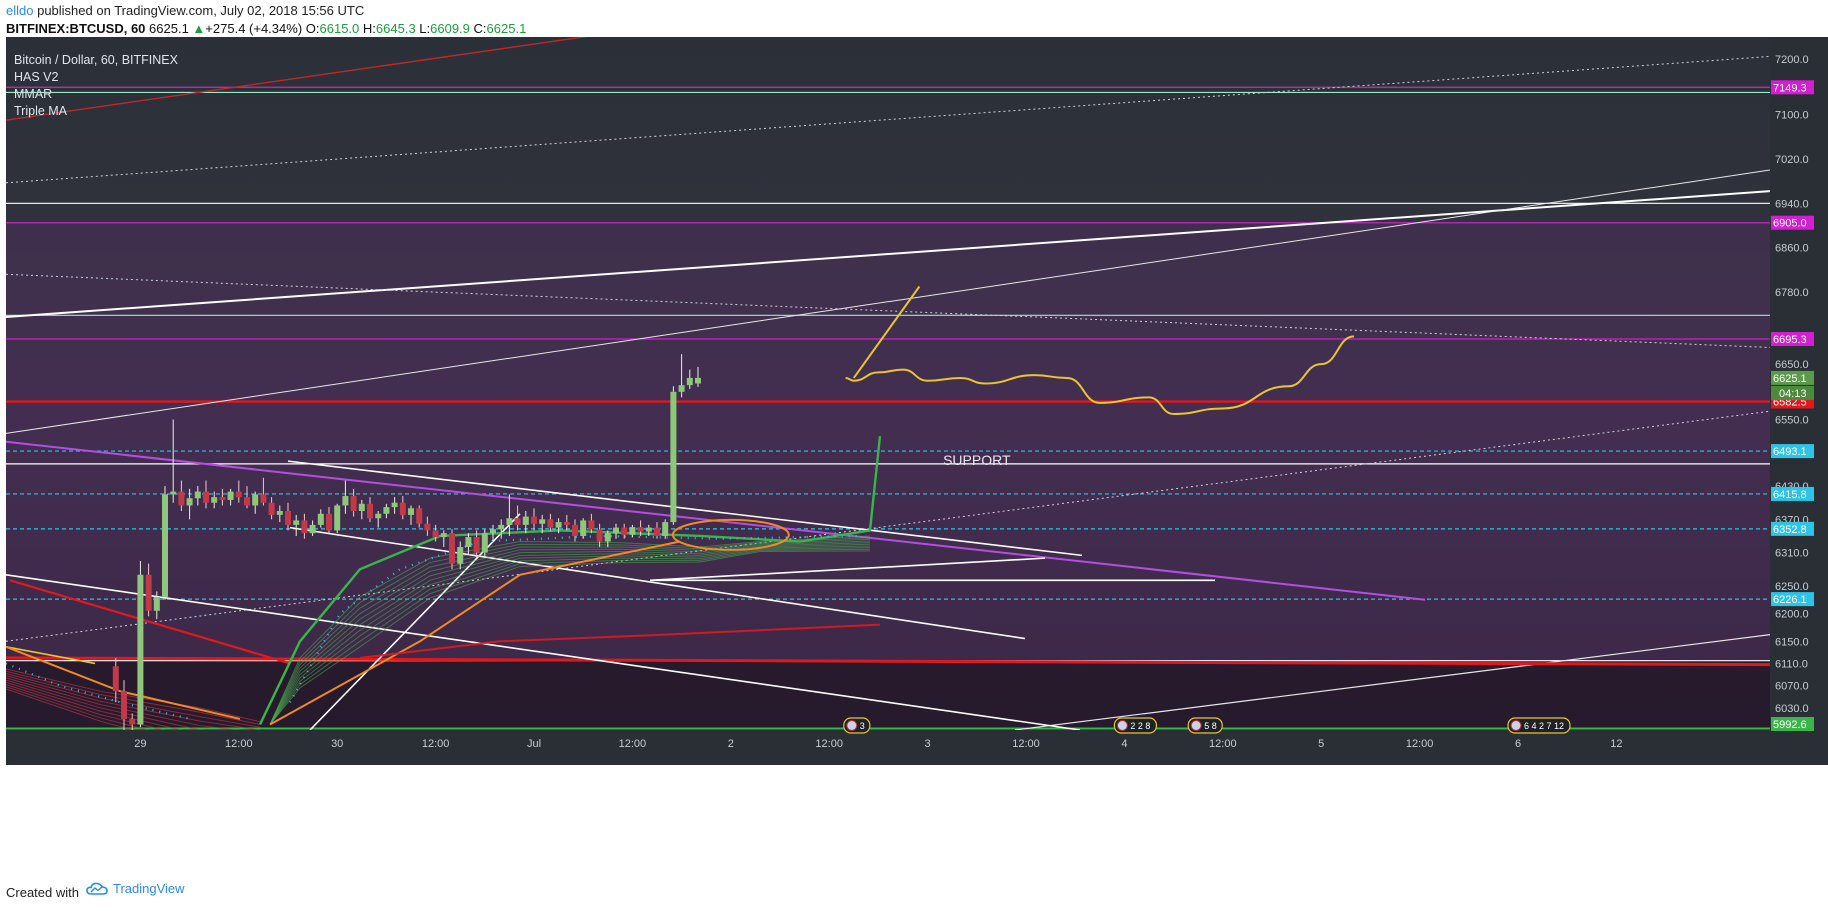  I want to click on price-badge-bg, so click(1792, 599).